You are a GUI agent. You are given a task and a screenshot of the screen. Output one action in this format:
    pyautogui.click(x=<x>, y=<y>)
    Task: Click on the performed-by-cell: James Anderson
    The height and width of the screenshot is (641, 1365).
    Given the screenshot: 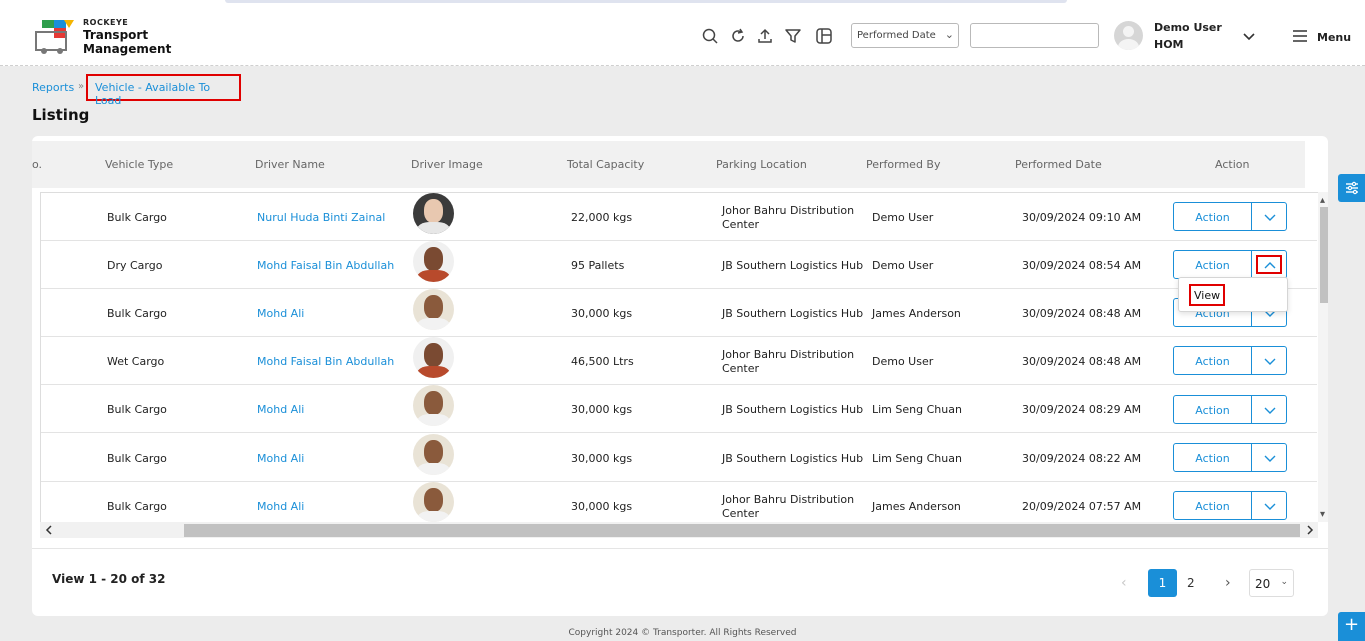 What is the action you would take?
    pyautogui.click(x=916, y=506)
    